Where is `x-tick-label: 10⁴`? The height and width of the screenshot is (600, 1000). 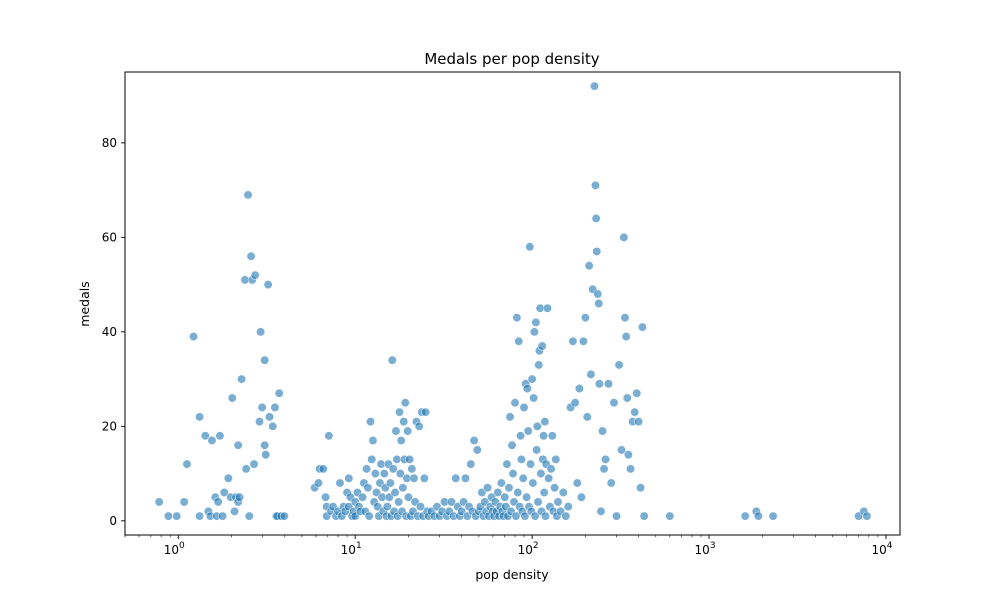
x-tick-label: 10⁴ is located at coordinates (881, 549).